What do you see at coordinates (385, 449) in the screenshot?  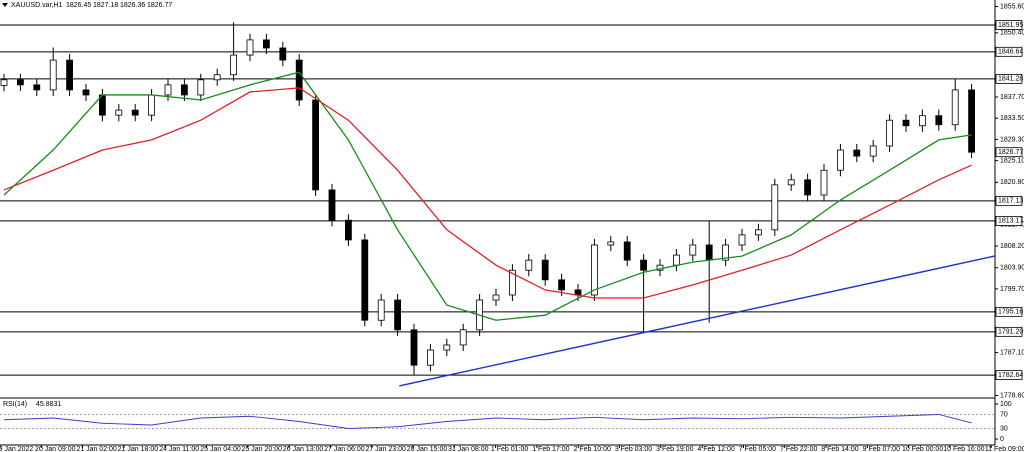 I see `x-tick-label: 27 Jan 23:00` at bounding box center [385, 449].